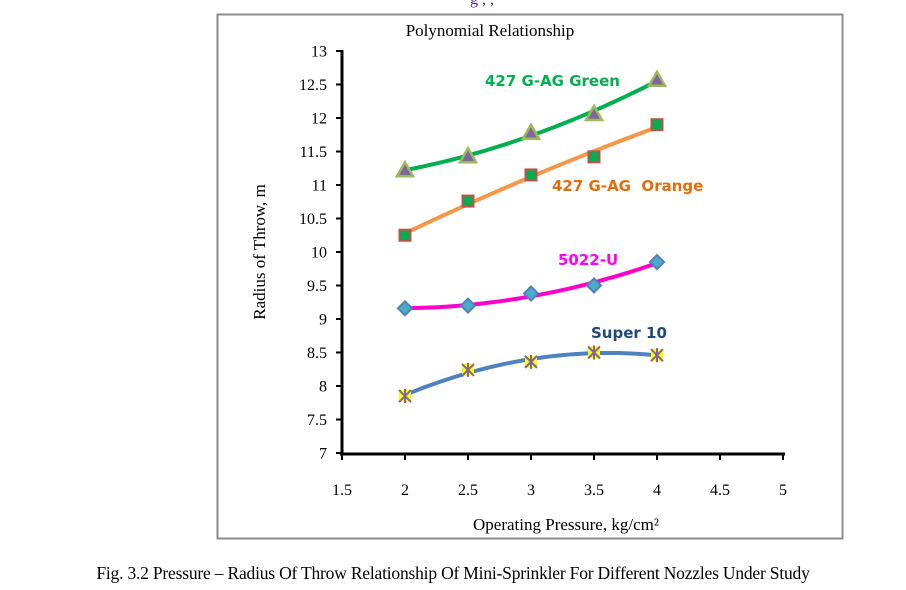  I want to click on y-tick-label: 11, so click(319, 186).